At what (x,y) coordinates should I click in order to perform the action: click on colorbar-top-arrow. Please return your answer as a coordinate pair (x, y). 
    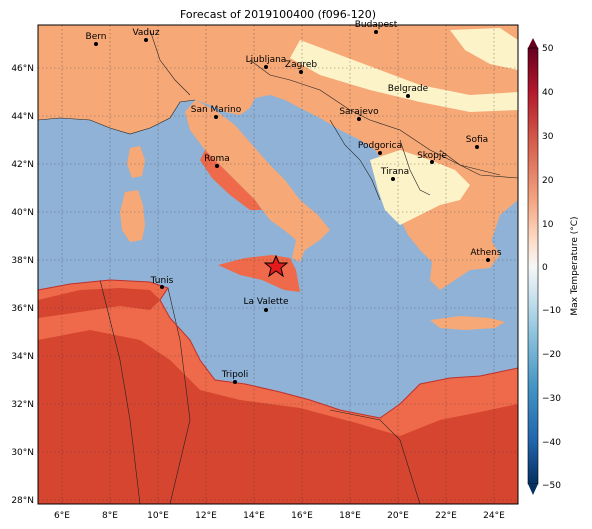
    Looking at the image, I should click on (533, 43).